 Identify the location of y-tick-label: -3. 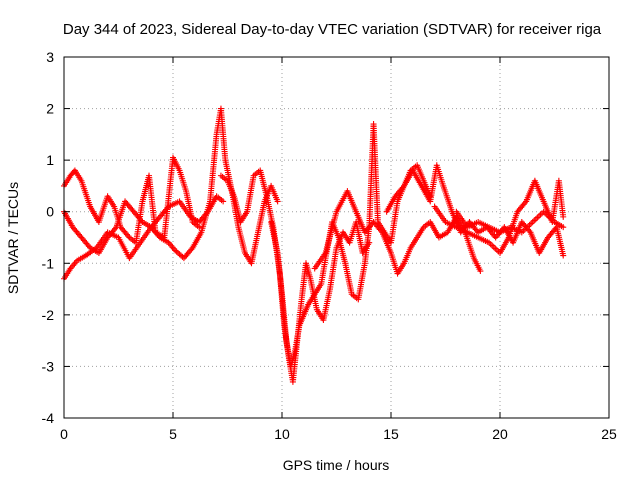
(48, 366).